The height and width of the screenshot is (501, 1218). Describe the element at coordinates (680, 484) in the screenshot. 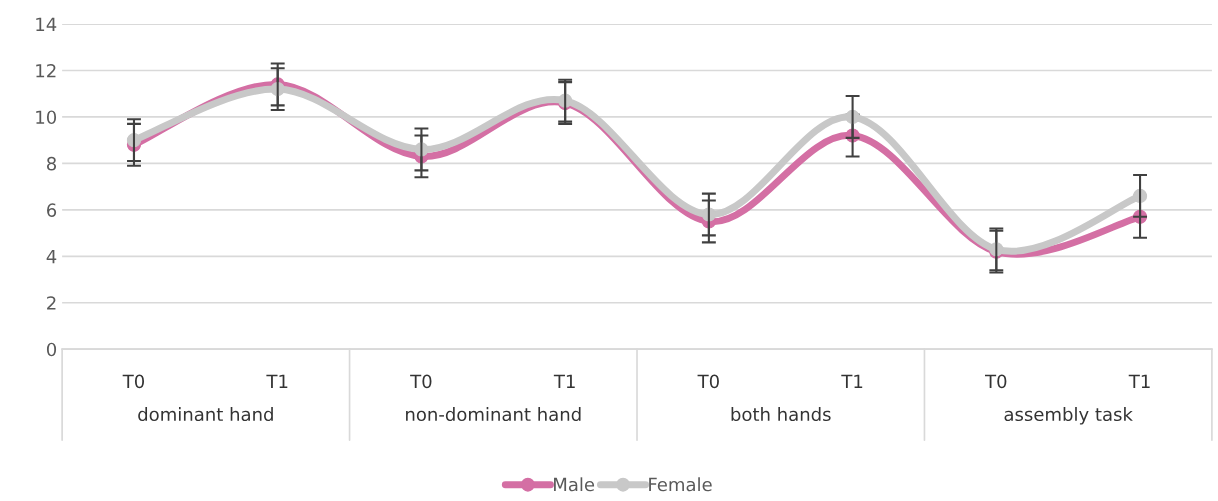

I see `legend-label: Female` at that location.